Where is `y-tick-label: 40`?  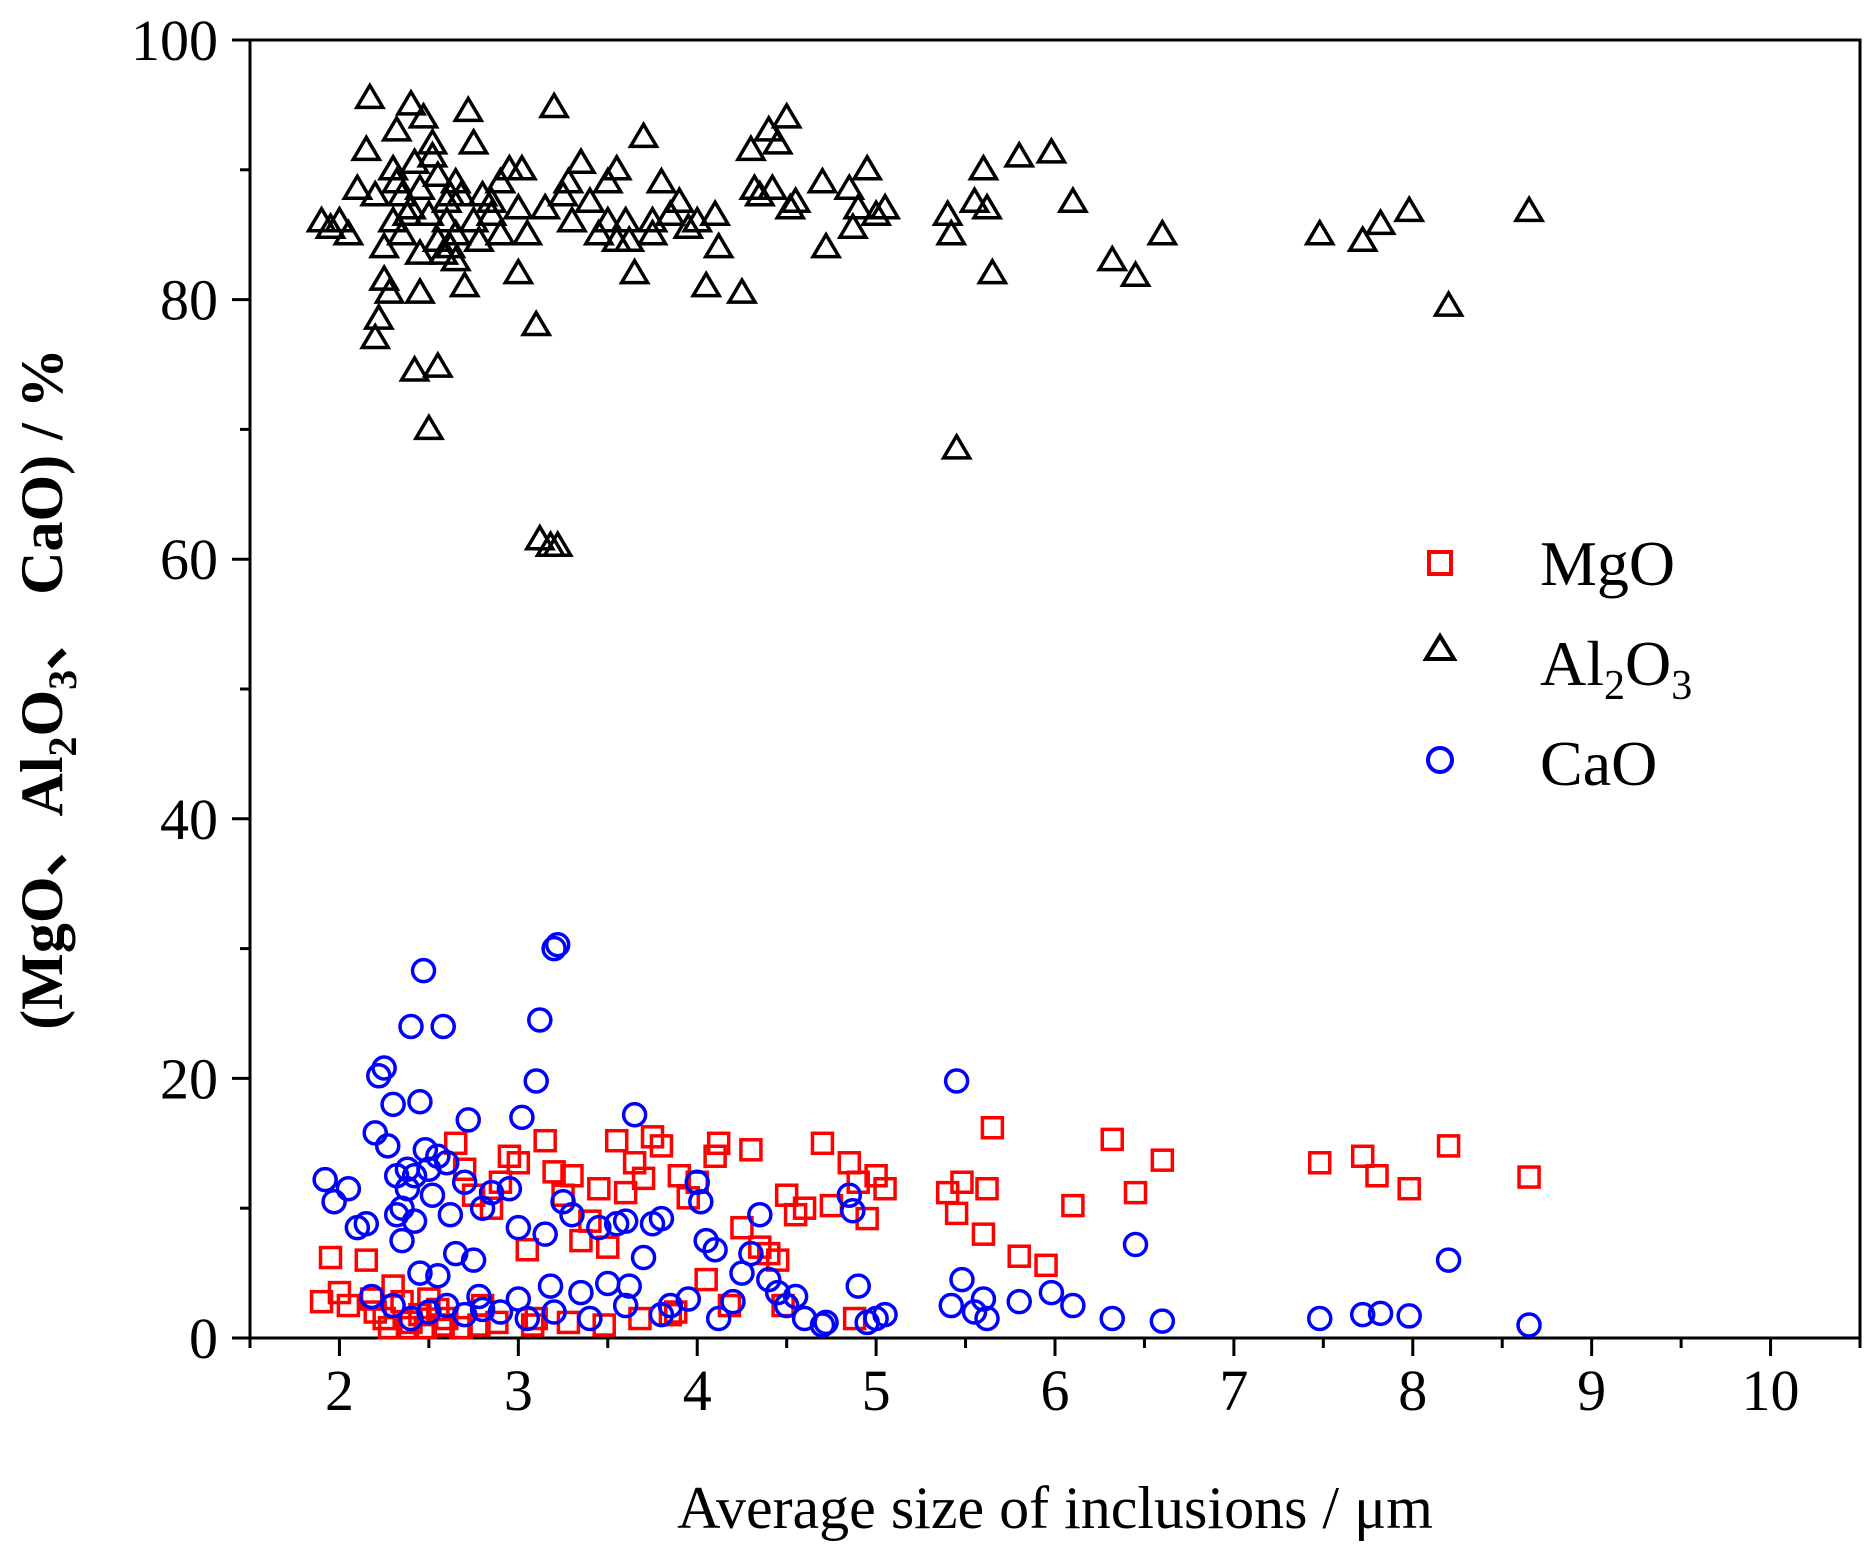
y-tick-label: 40 is located at coordinates (189, 819).